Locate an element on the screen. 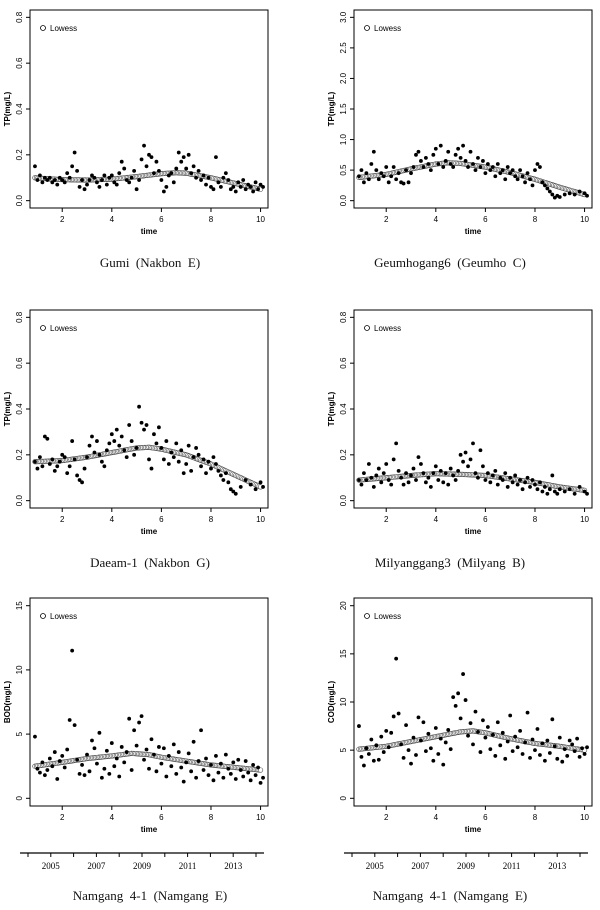 This screenshot has width=600, height=910. y-tick-label: 5 is located at coordinates (19, 733).